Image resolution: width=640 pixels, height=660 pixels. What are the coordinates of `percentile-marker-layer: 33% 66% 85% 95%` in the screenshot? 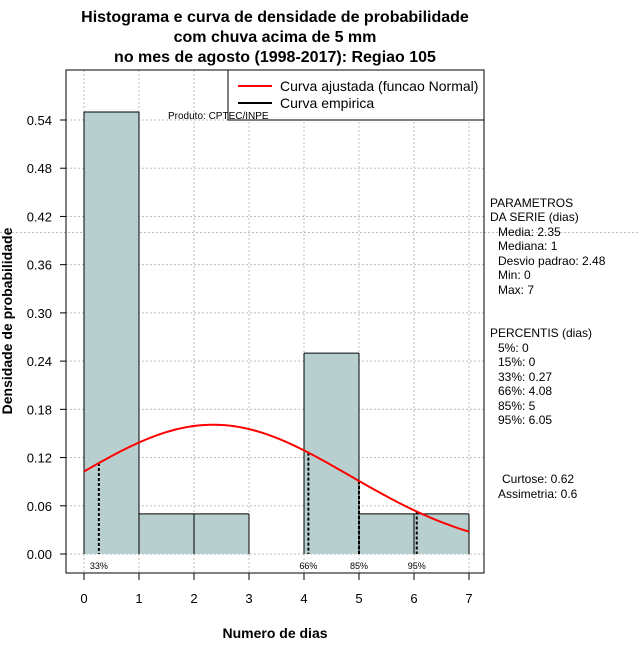 It's located at (258, 511).